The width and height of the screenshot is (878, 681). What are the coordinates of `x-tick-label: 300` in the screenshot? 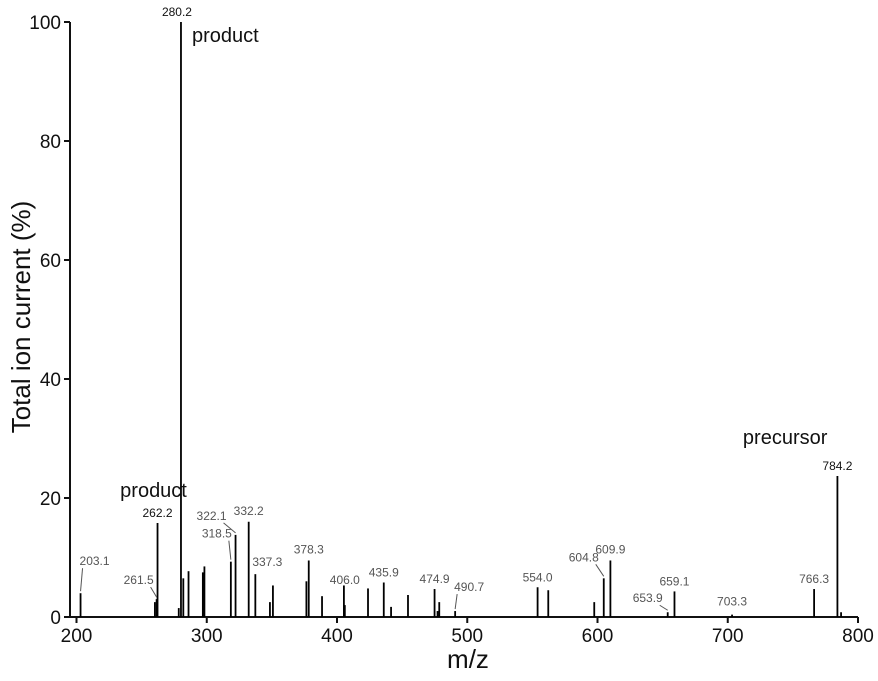 It's located at (207, 636).